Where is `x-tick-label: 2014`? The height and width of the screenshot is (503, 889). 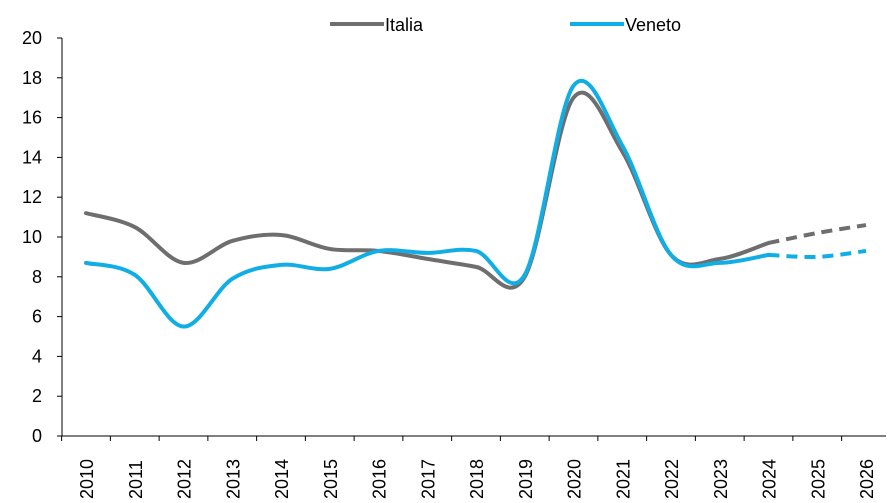 x-tick-label: 2014 is located at coordinates (282, 479).